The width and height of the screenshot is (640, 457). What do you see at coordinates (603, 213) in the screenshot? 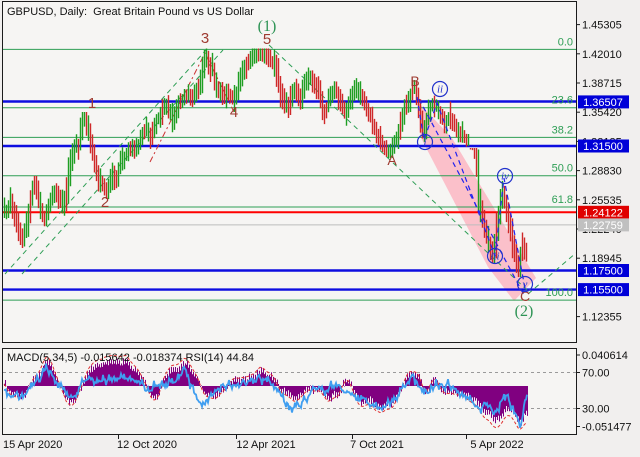
I see `svg-text: 1.24122` at bounding box center [603, 213].